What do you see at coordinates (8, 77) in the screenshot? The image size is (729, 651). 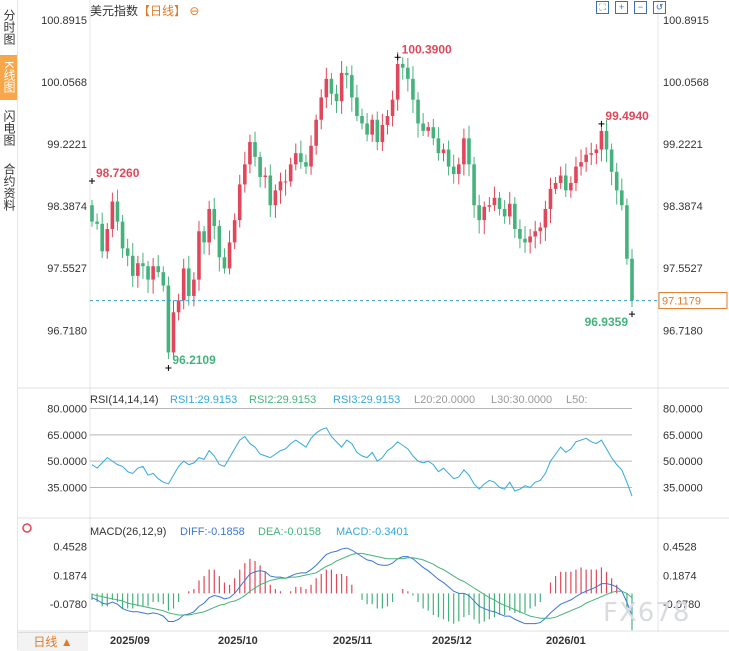 I see `sidebar-tab: K线图` at bounding box center [8, 77].